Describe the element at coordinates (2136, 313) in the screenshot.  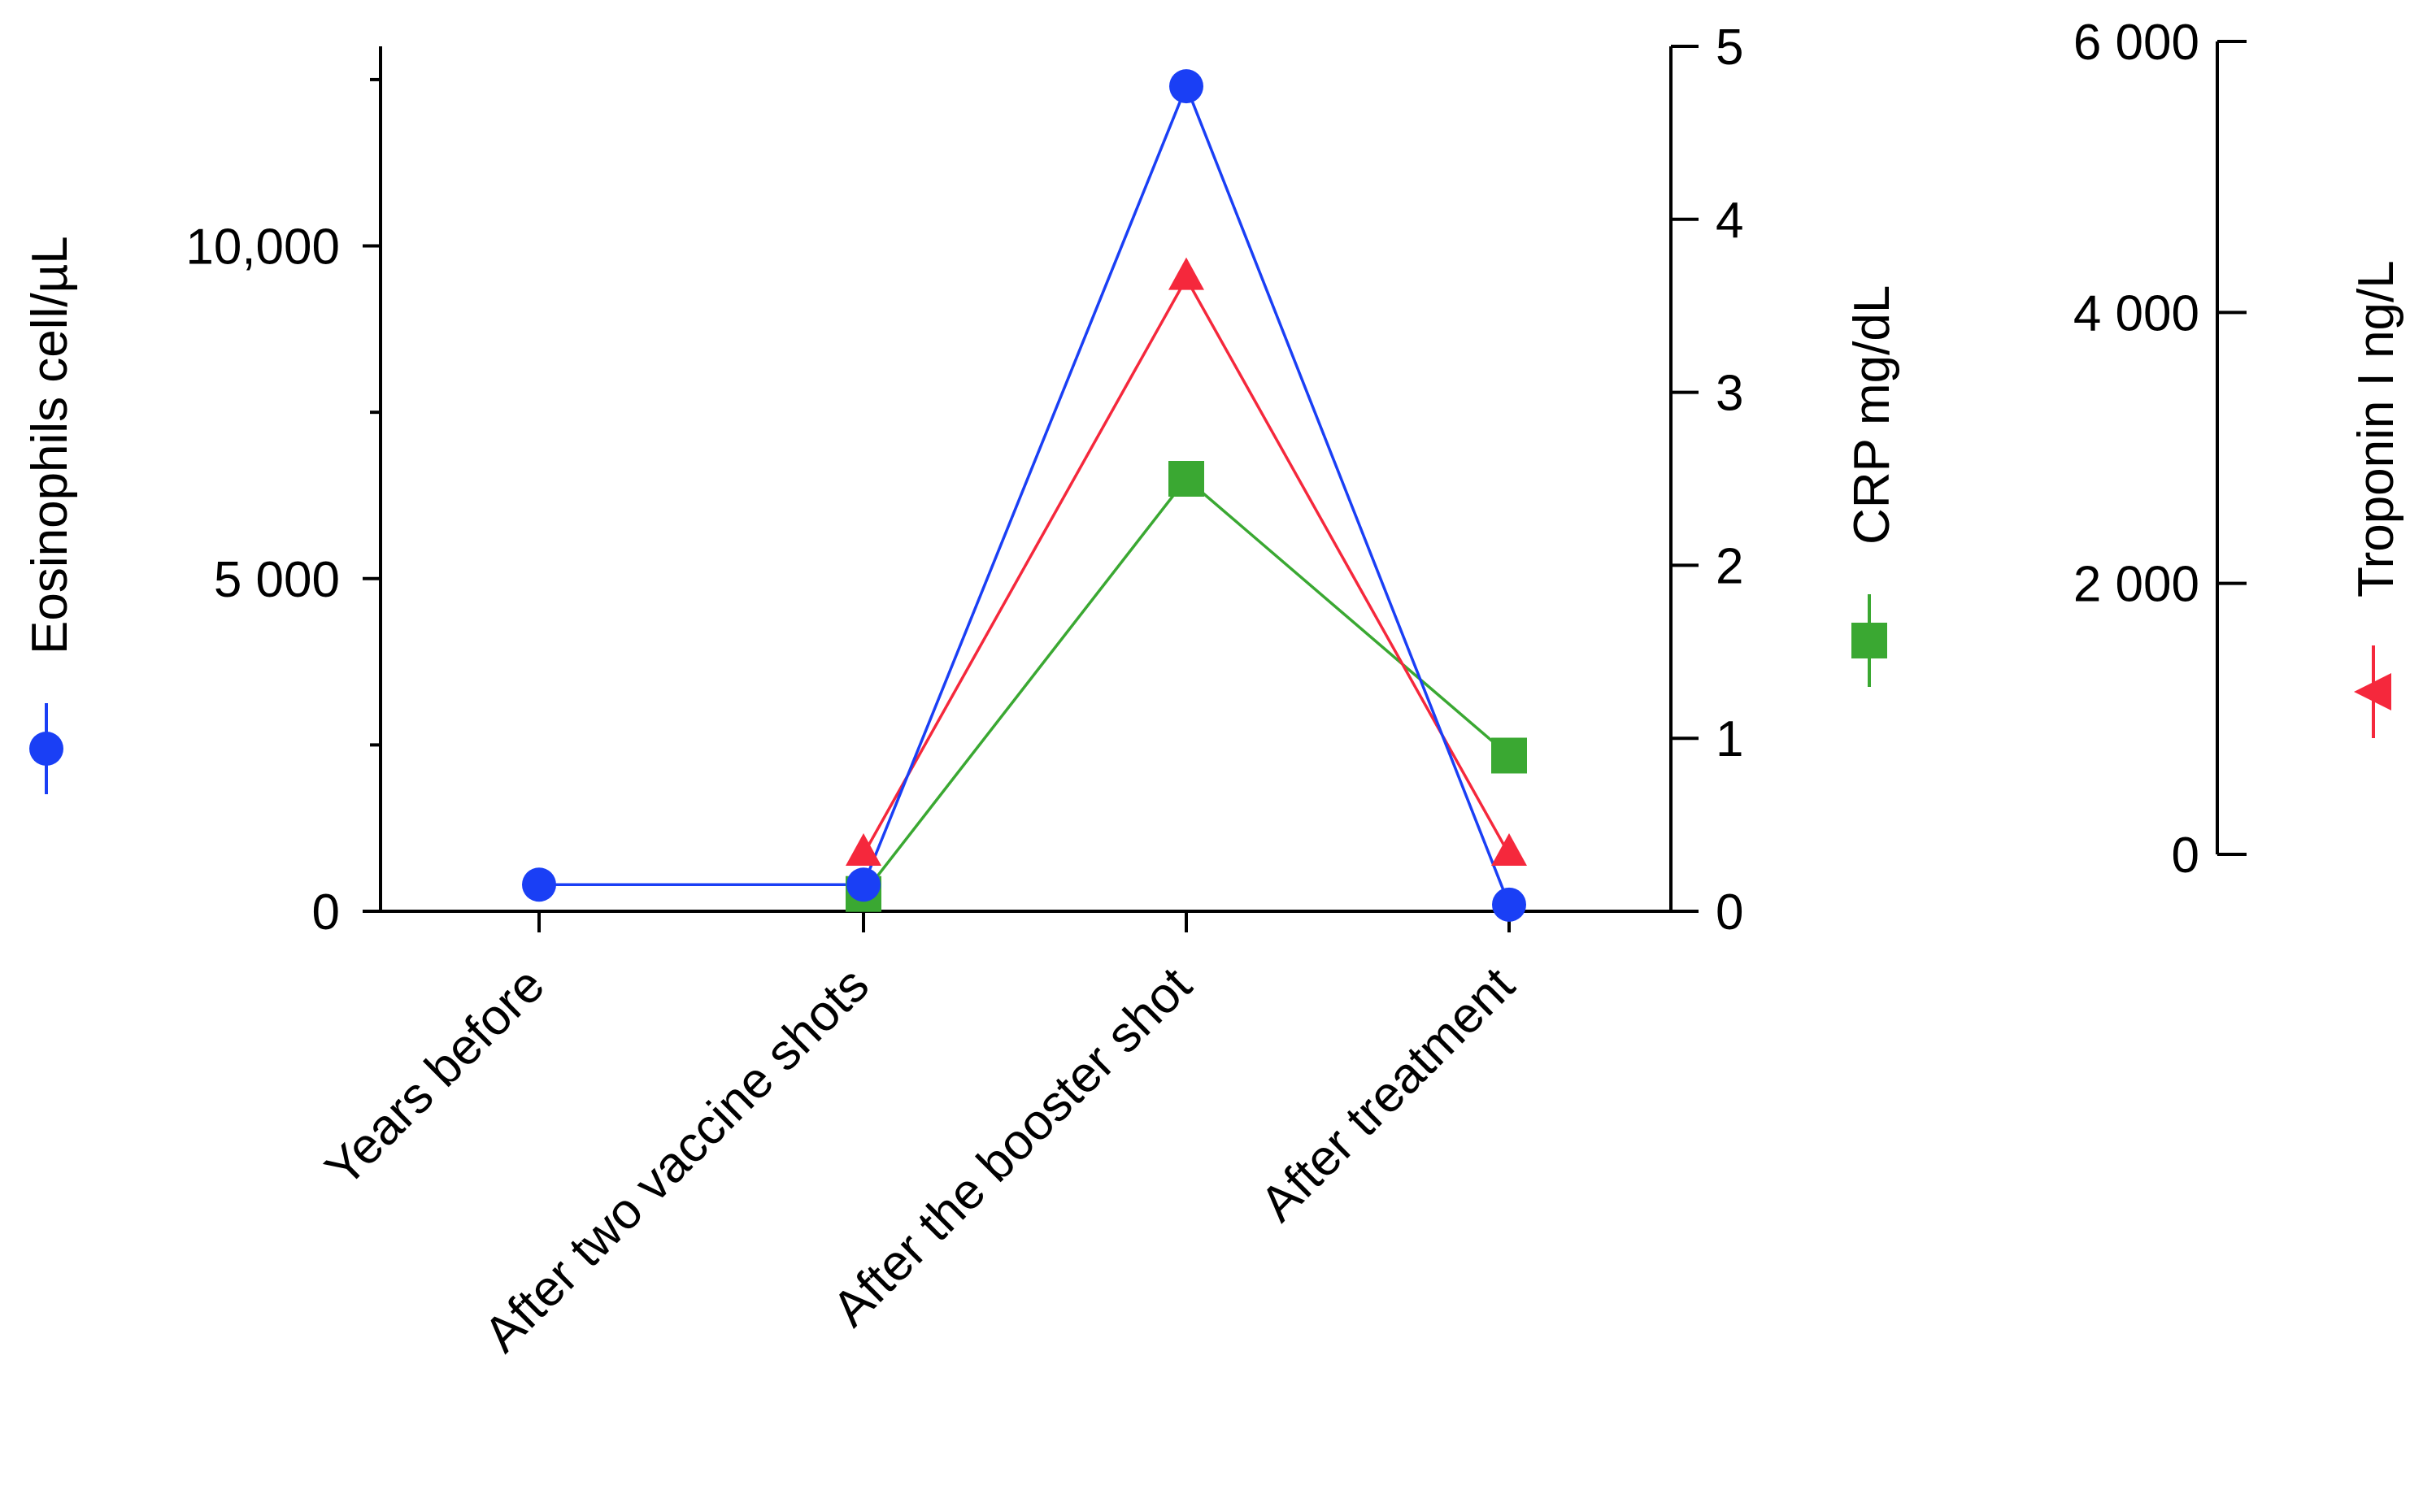
I see `troponin-axis-tick-label: 4 000` at that location.